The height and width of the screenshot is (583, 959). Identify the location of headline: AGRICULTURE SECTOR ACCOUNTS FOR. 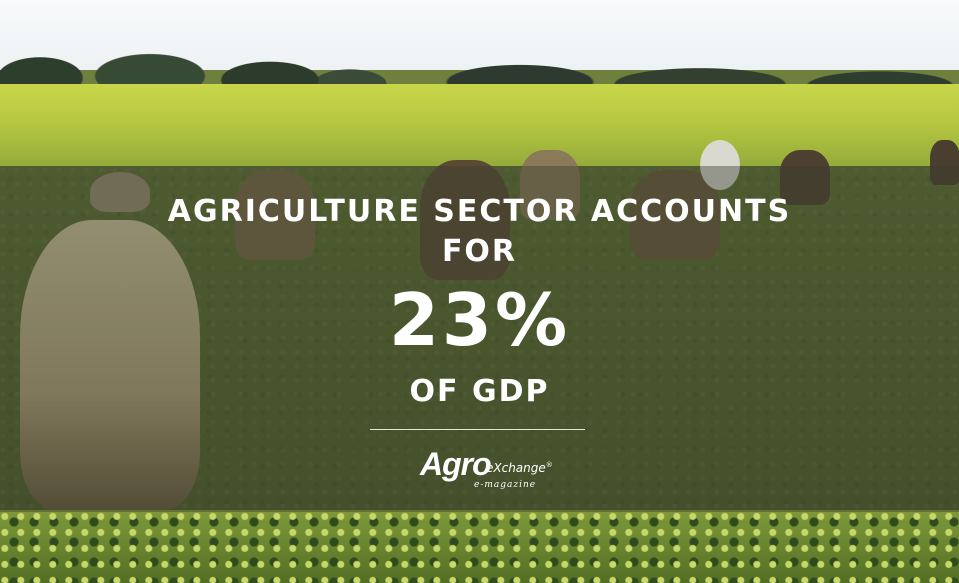
(479, 232).